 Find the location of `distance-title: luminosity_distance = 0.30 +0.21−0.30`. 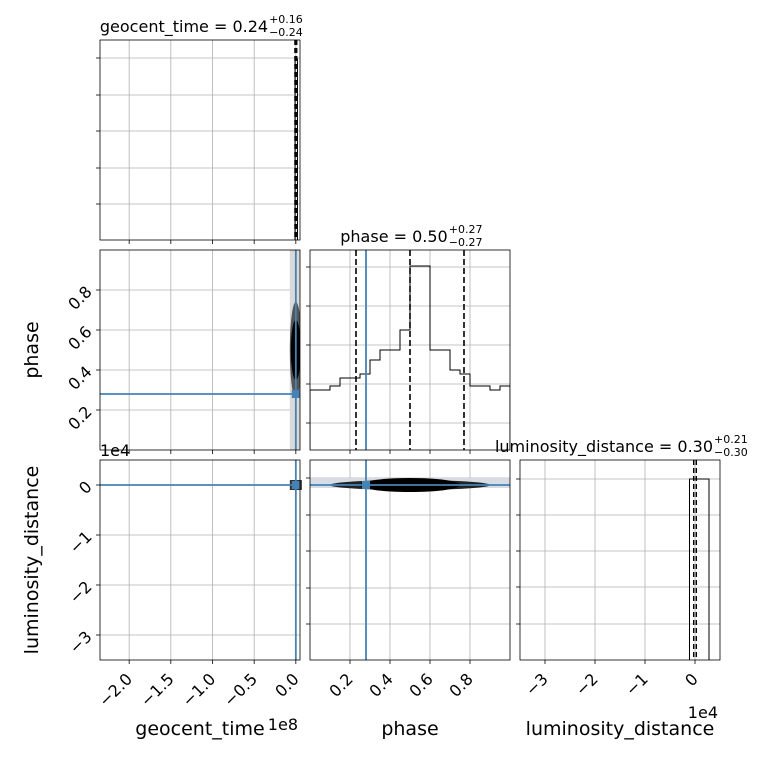

distance-title: luminosity_distance = 0.30 +0.21−0.30 is located at coordinates (621, 446).